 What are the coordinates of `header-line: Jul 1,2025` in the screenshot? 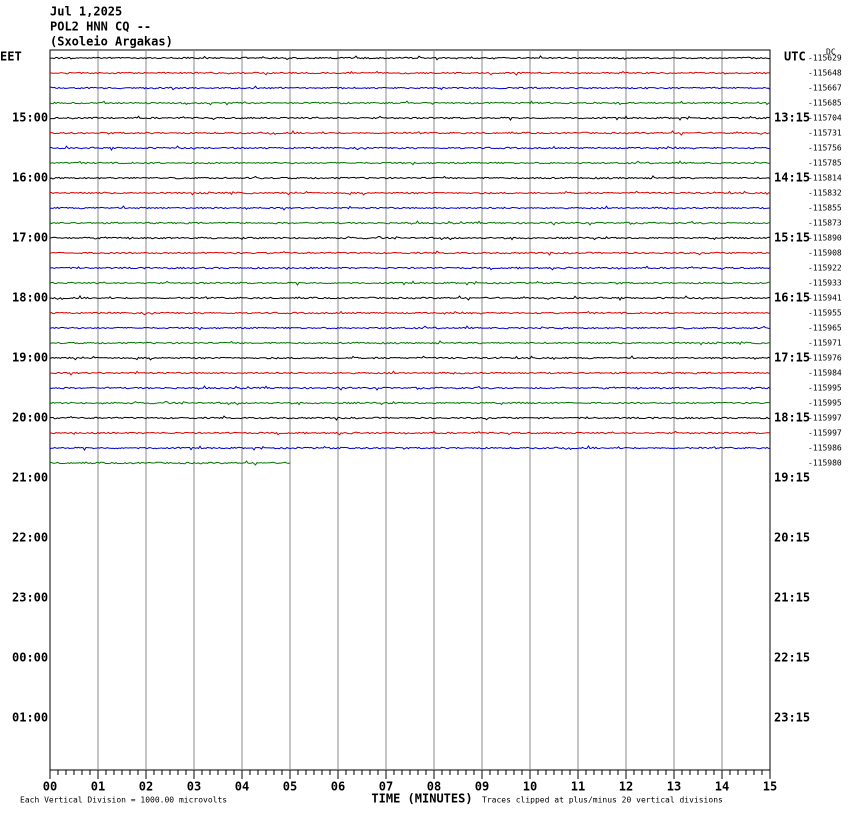 It's located at (86, 12).